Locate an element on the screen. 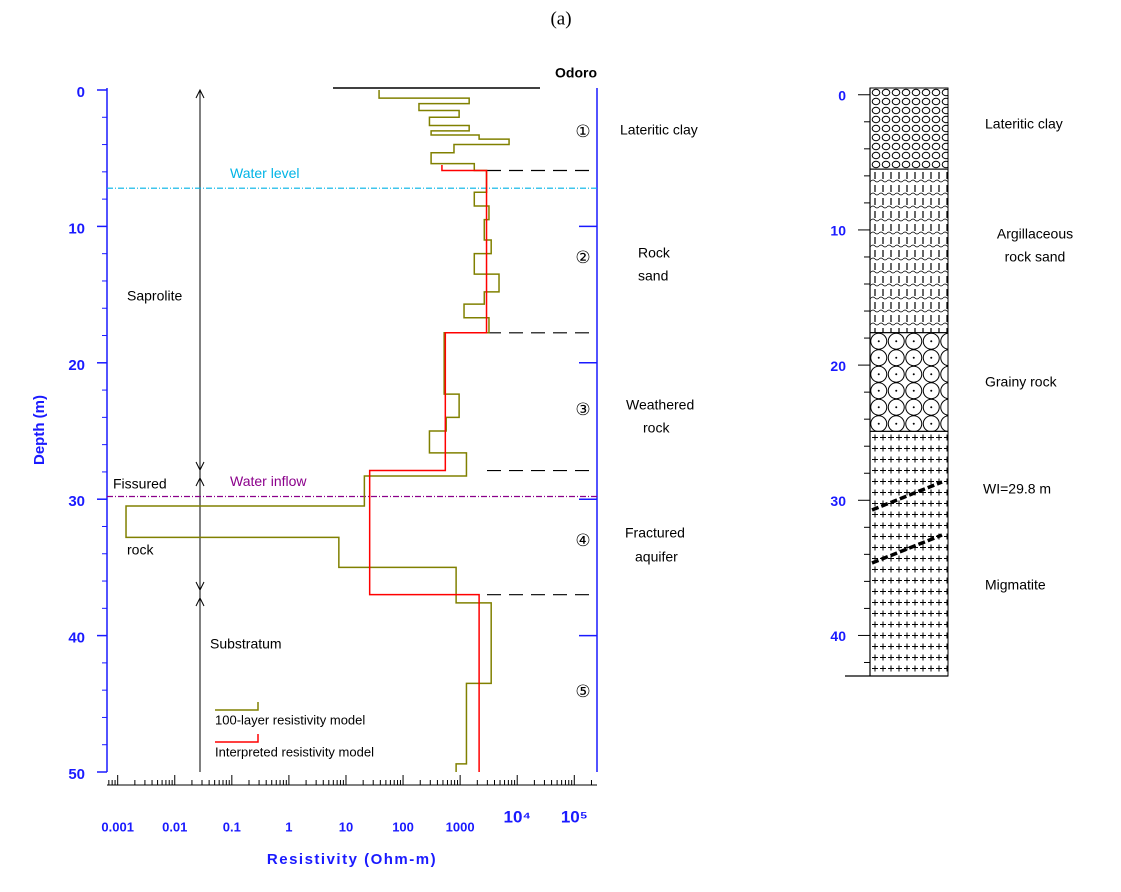  zone-label: aquifer is located at coordinates (656, 557).